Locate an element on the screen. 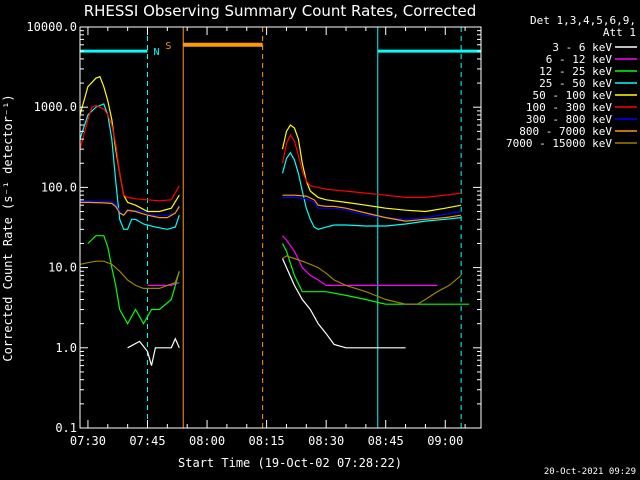  x-tick-label-0: 07:30 is located at coordinates (88, 441).